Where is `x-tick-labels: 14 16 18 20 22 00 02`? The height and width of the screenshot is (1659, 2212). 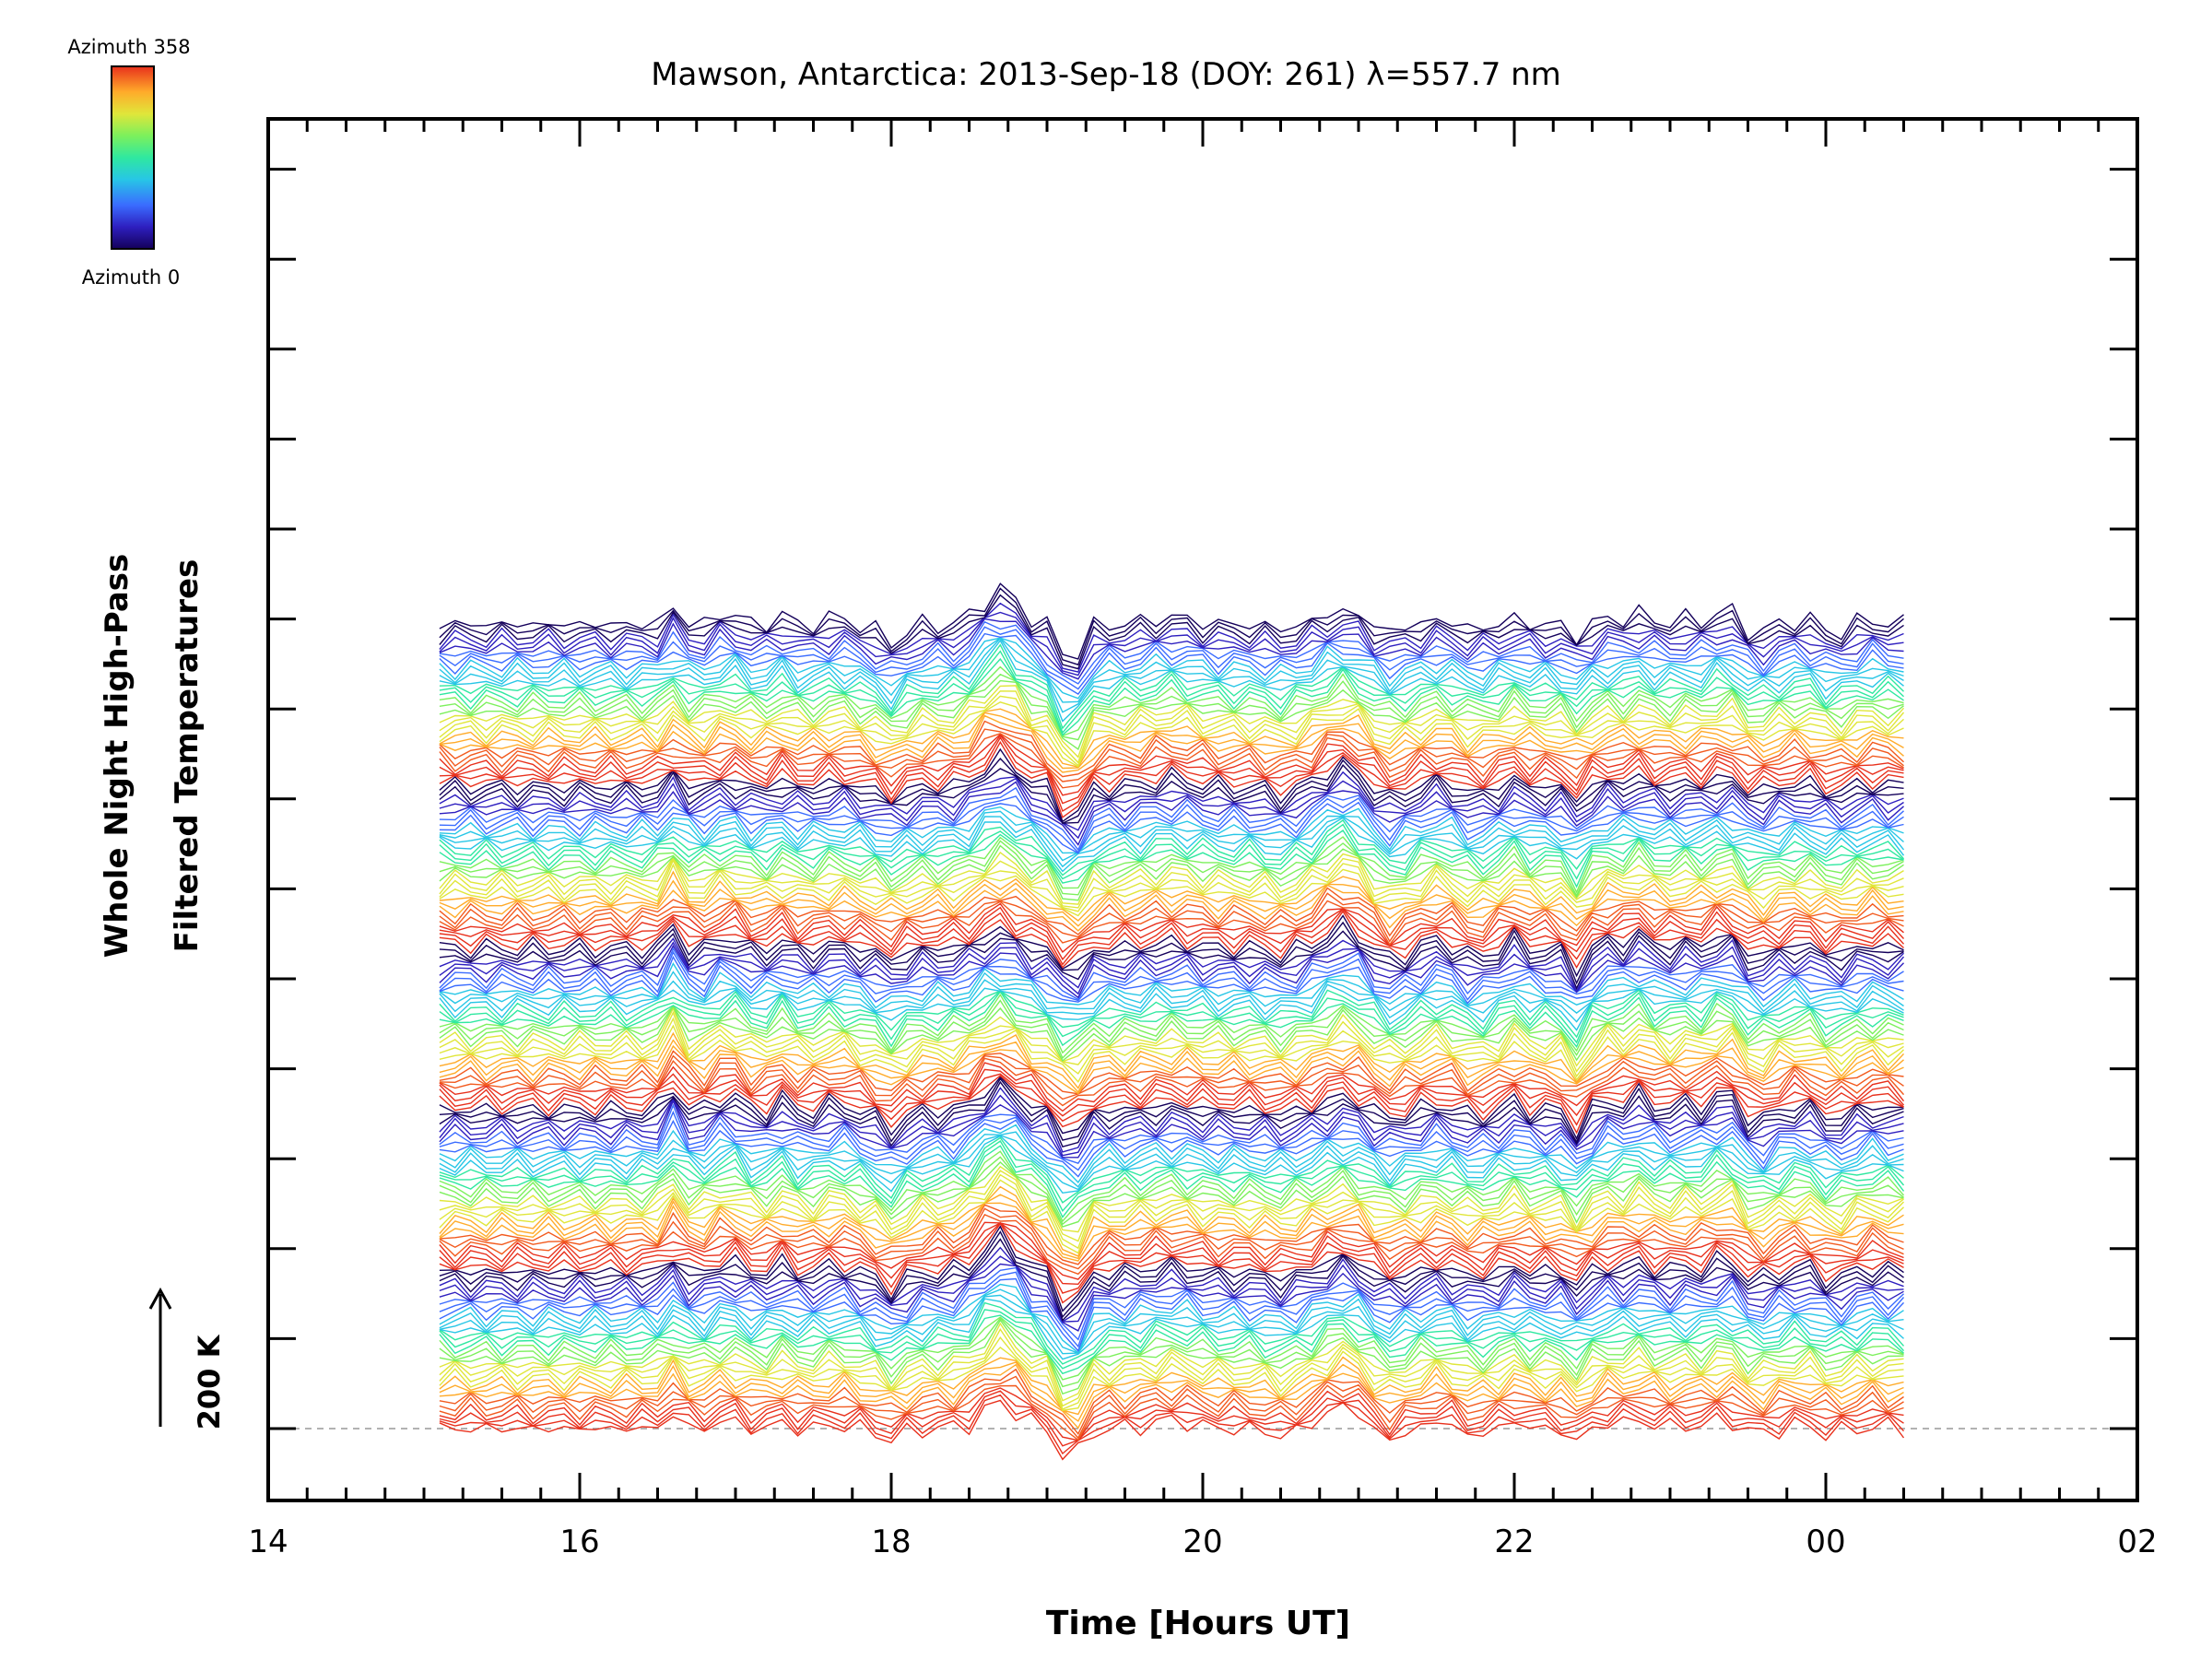
x-tick-labels: 14 16 18 20 22 00 02 is located at coordinates (1202, 1542).